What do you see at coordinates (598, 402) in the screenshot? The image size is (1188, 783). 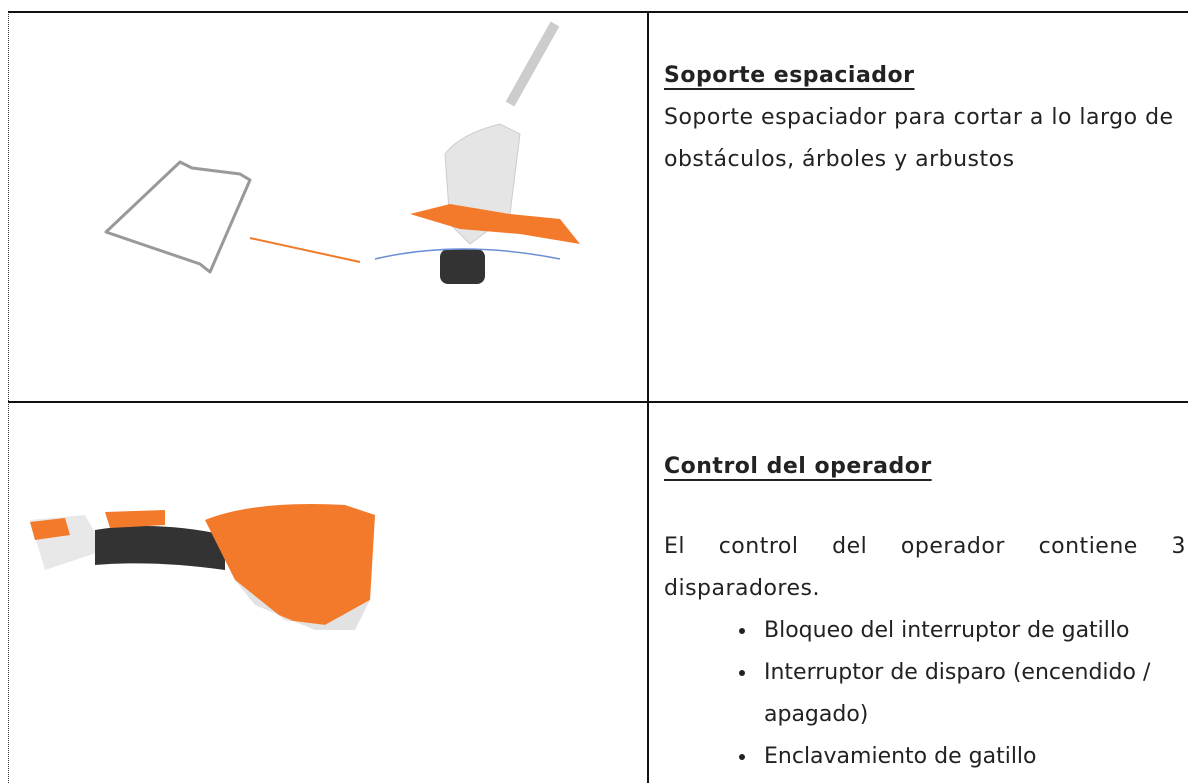 I see `row-border` at bounding box center [598, 402].